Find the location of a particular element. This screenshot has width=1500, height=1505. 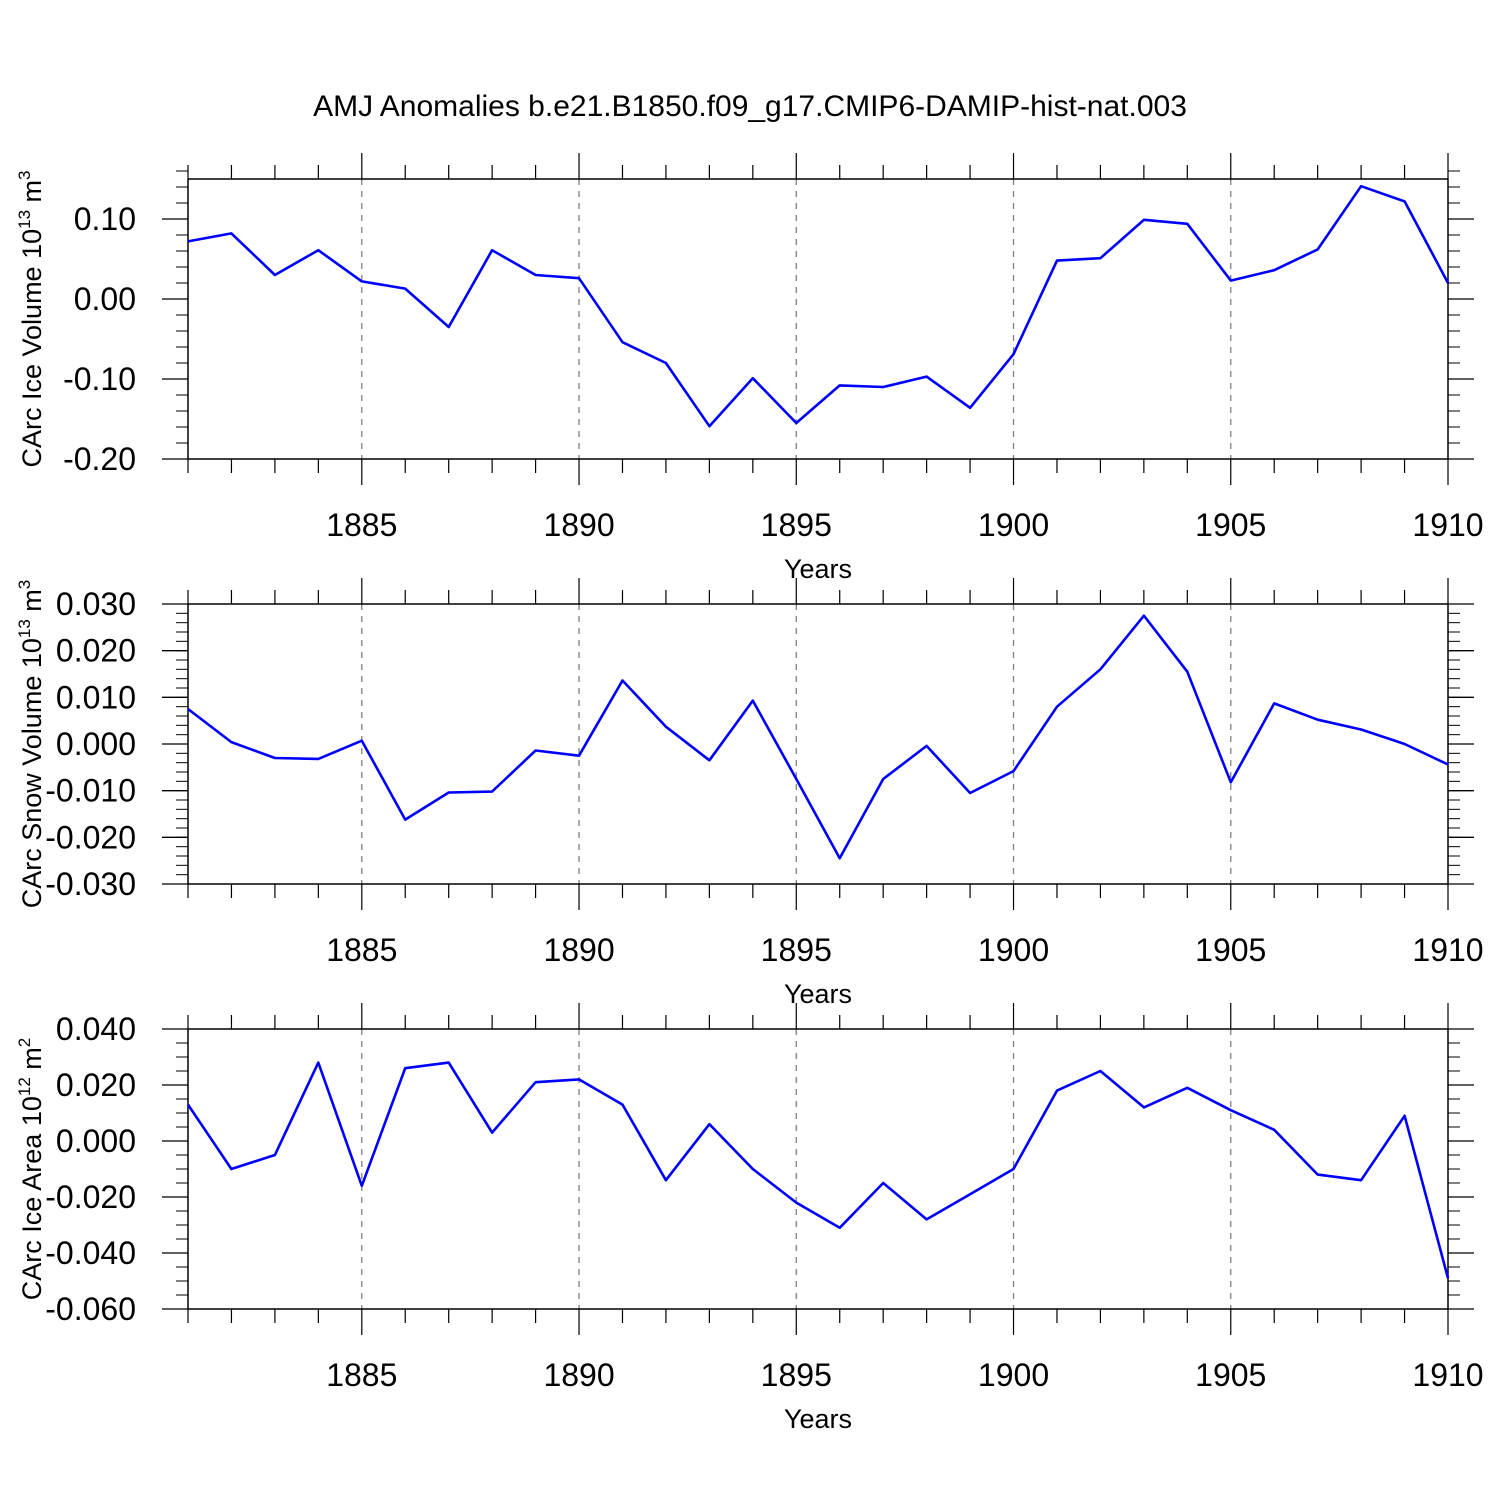

y-axis-label: CArc Ice Area 1012 m2 is located at coordinates (31, 1169).